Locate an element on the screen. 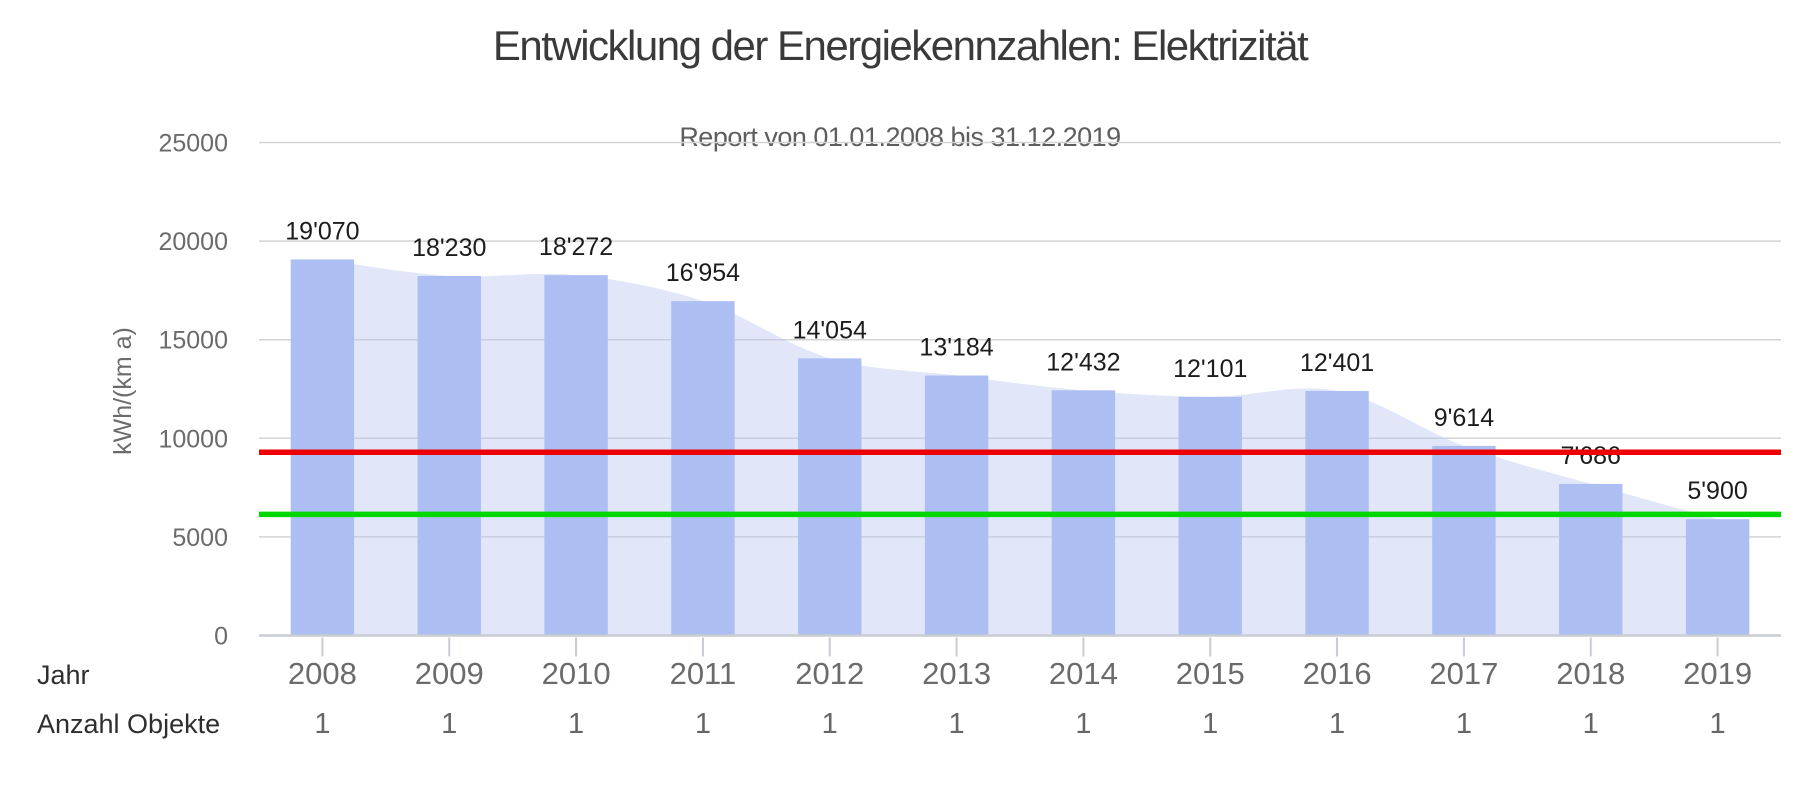  bar-value-label: 9'614 is located at coordinates (1464, 418).